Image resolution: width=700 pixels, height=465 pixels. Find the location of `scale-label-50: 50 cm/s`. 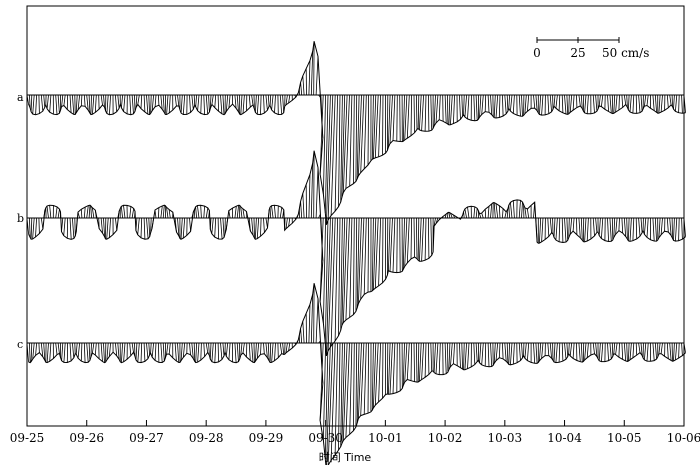

scale-label-50: 50 cm/s is located at coordinates (625, 53).